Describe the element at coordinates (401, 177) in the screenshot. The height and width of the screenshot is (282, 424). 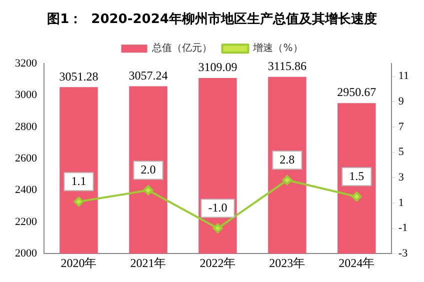
I see `y2-tick-label: 3` at that location.